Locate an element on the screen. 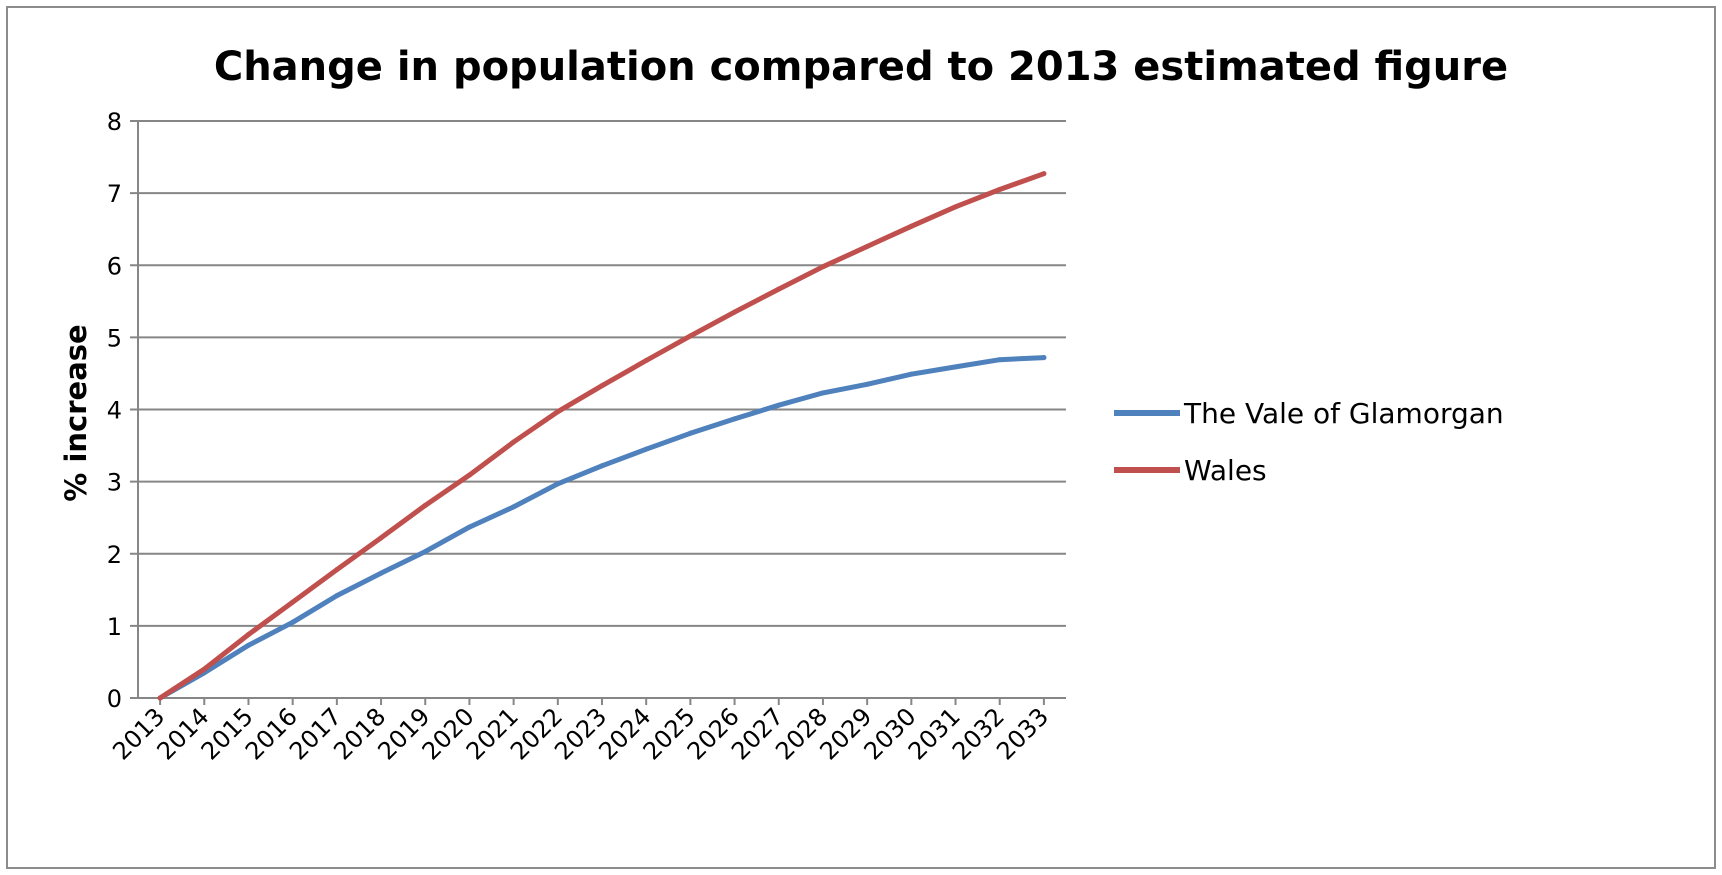 This screenshot has width=1722, height=875. y-tick-label: 0 is located at coordinates (114, 699).